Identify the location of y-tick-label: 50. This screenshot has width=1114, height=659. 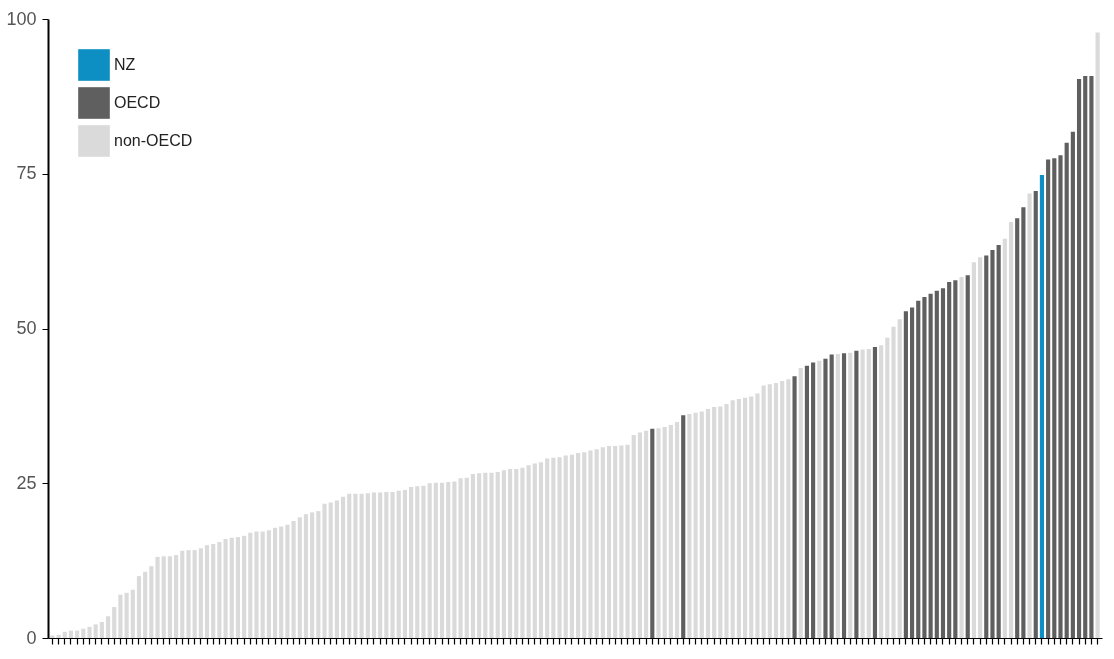
(26, 328).